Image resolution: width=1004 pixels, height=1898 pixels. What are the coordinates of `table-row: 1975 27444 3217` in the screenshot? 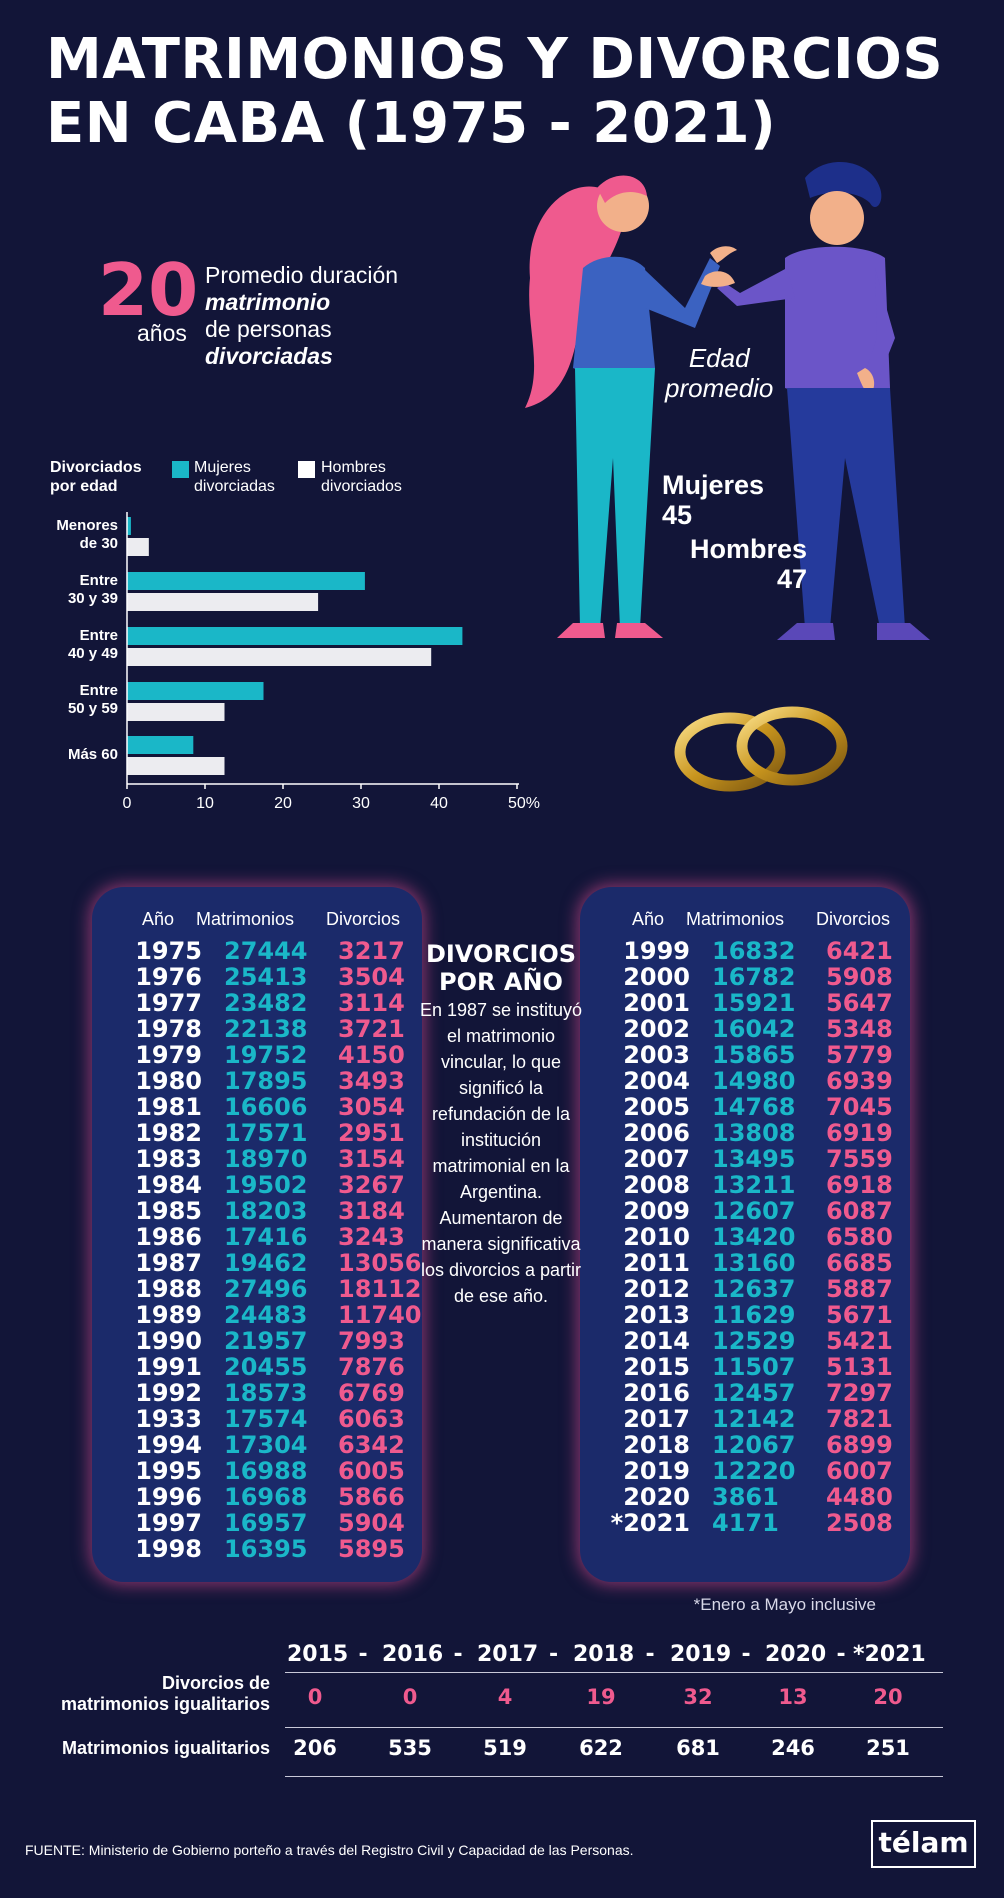 It's located at (258, 951).